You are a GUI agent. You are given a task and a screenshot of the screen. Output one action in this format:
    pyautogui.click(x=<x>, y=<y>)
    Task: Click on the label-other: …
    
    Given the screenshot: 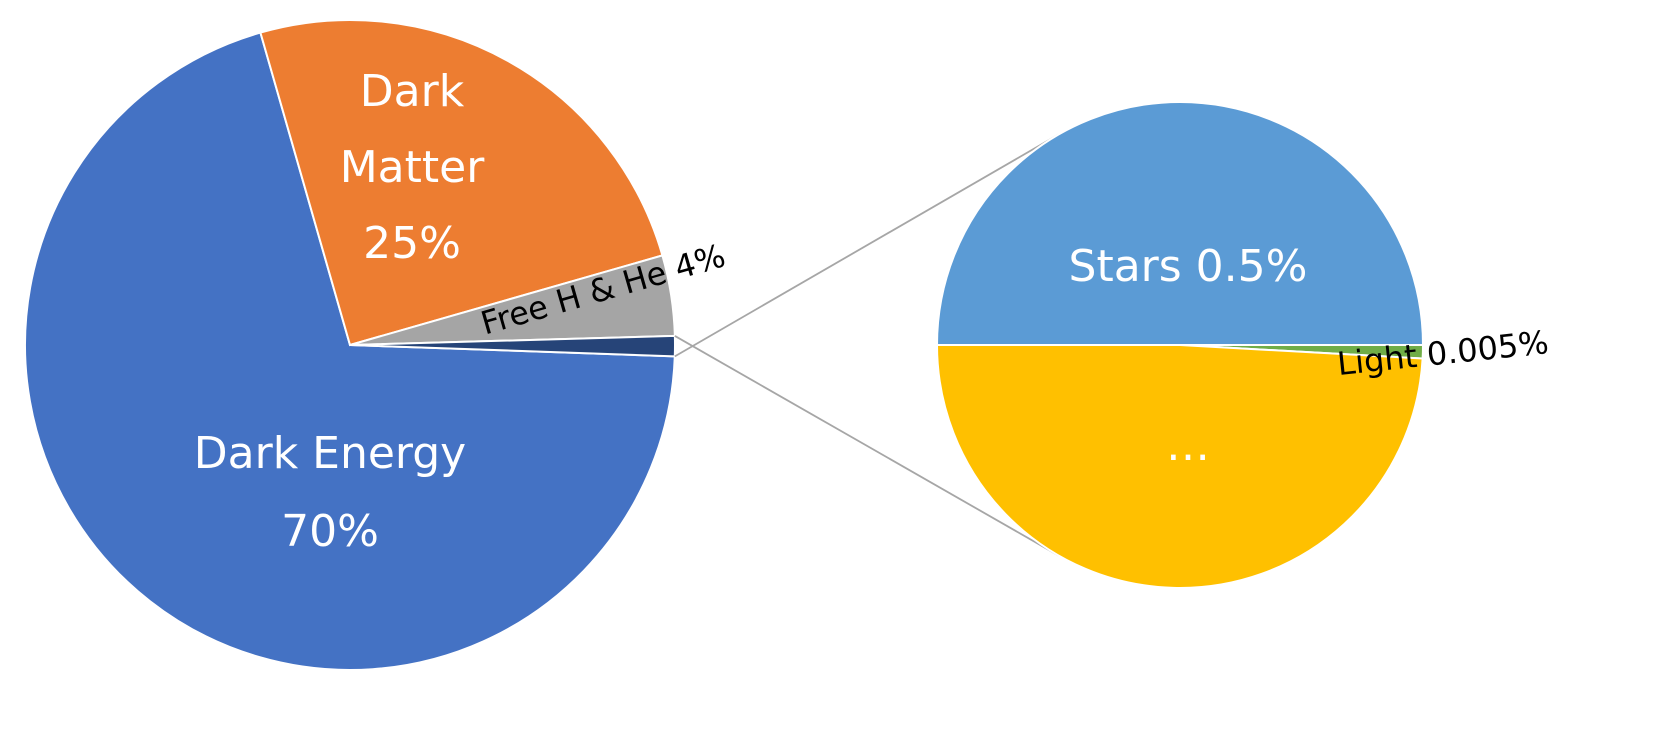 What is the action you would take?
    pyautogui.click(x=1188, y=445)
    